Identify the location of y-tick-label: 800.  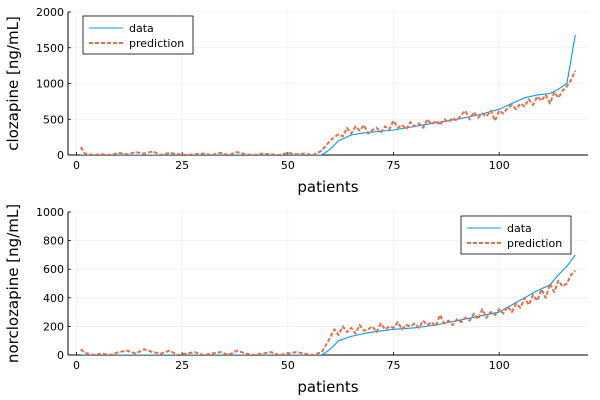
(53, 241).